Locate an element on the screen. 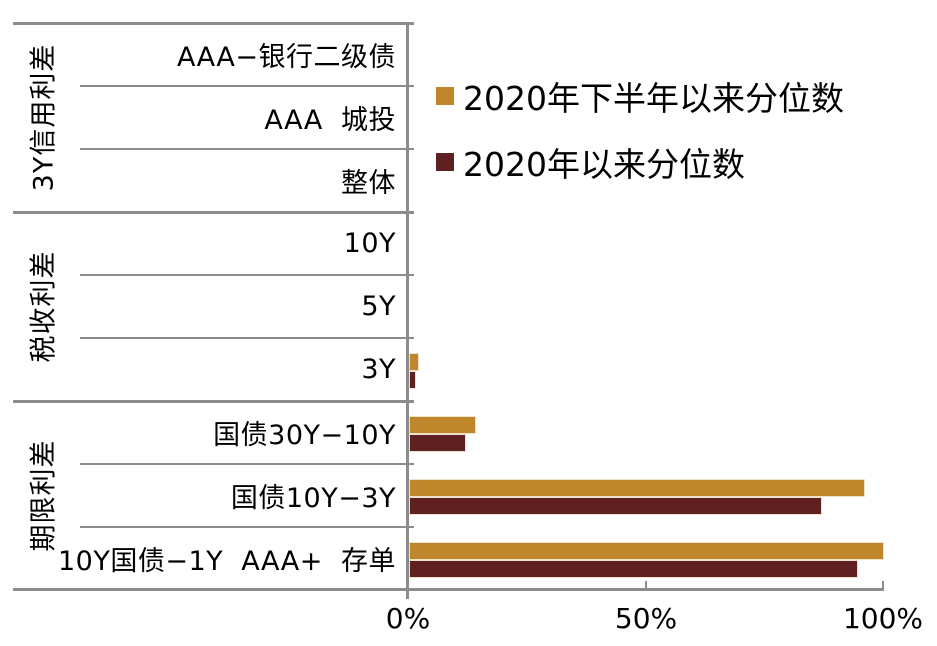 This screenshot has height=646, width=937. bar-series0-cat5 is located at coordinates (414, 362).